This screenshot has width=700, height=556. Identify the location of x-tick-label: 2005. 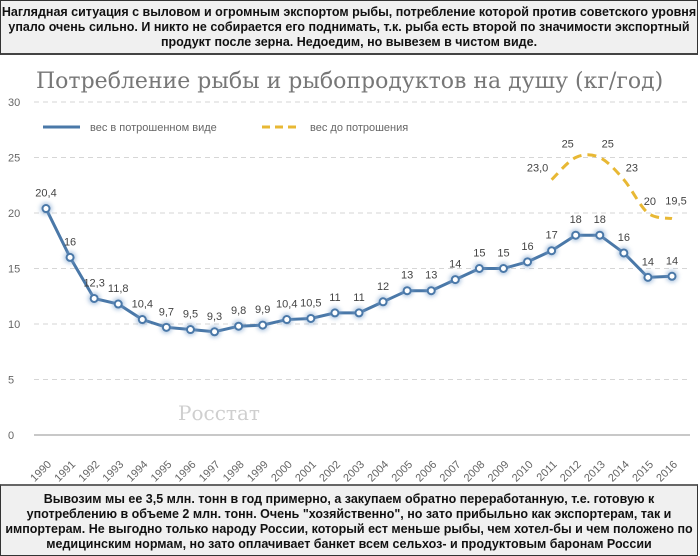
(402, 471).